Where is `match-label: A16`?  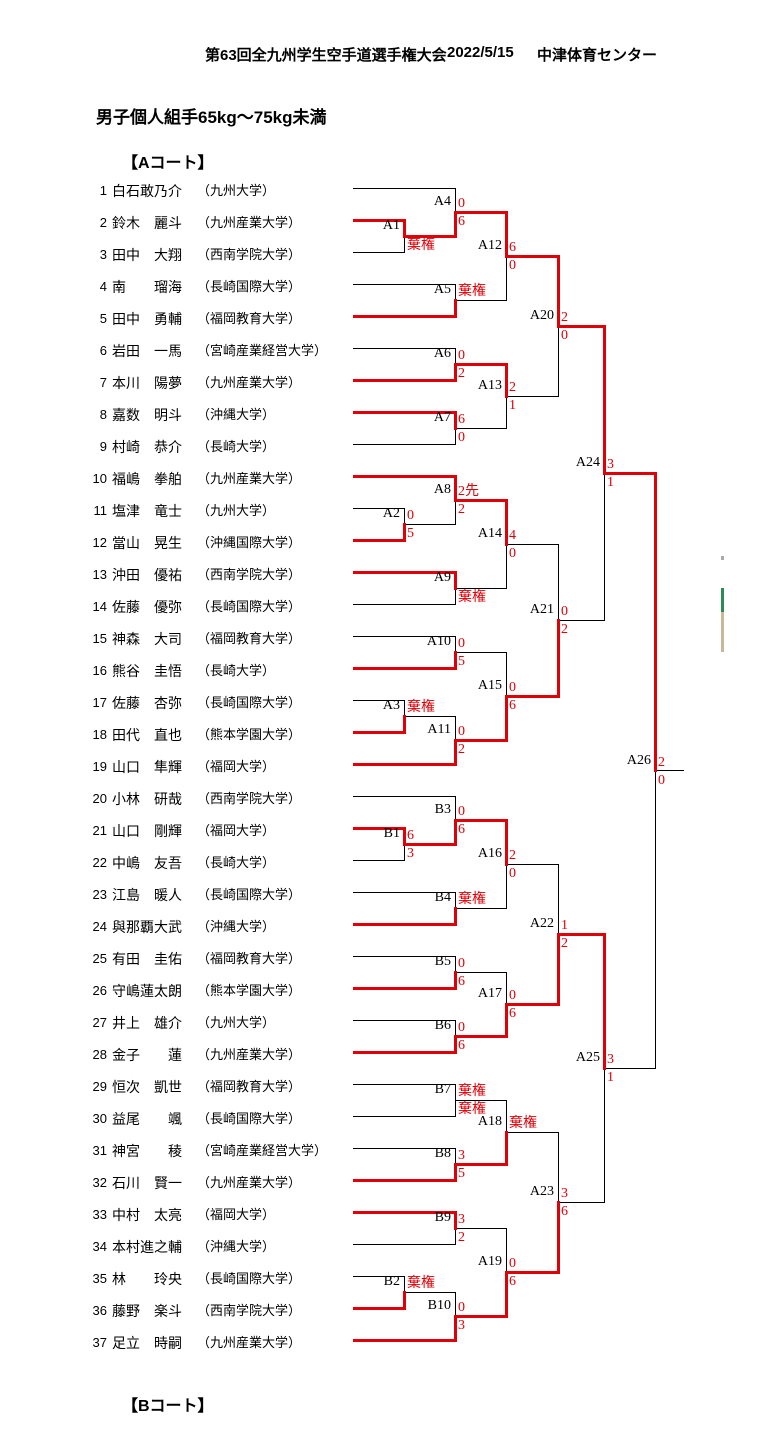 match-label: A16 is located at coordinates (489, 853).